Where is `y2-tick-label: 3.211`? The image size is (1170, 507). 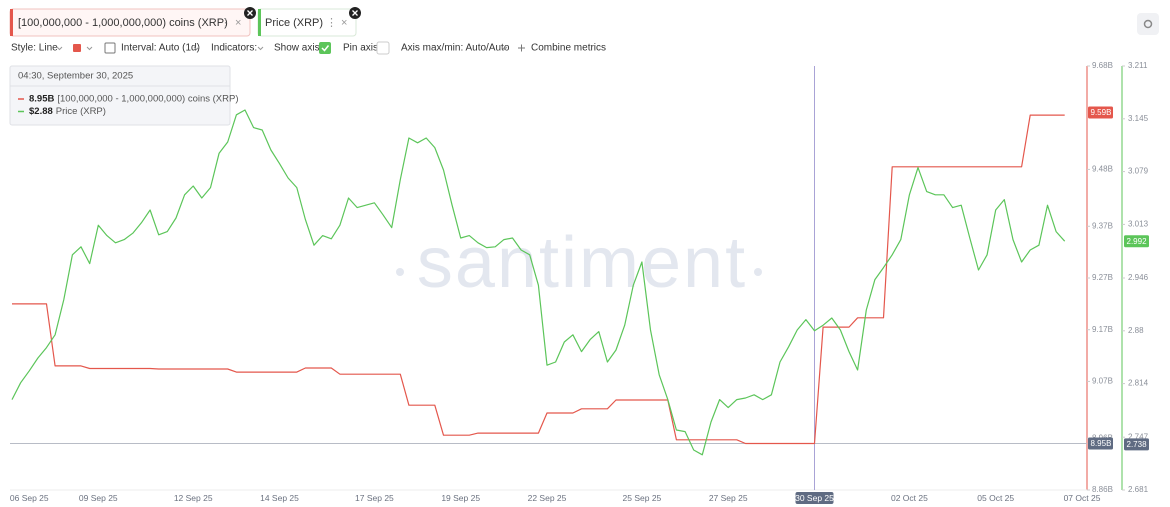
y2-tick-label: 3.211 is located at coordinates (1138, 65).